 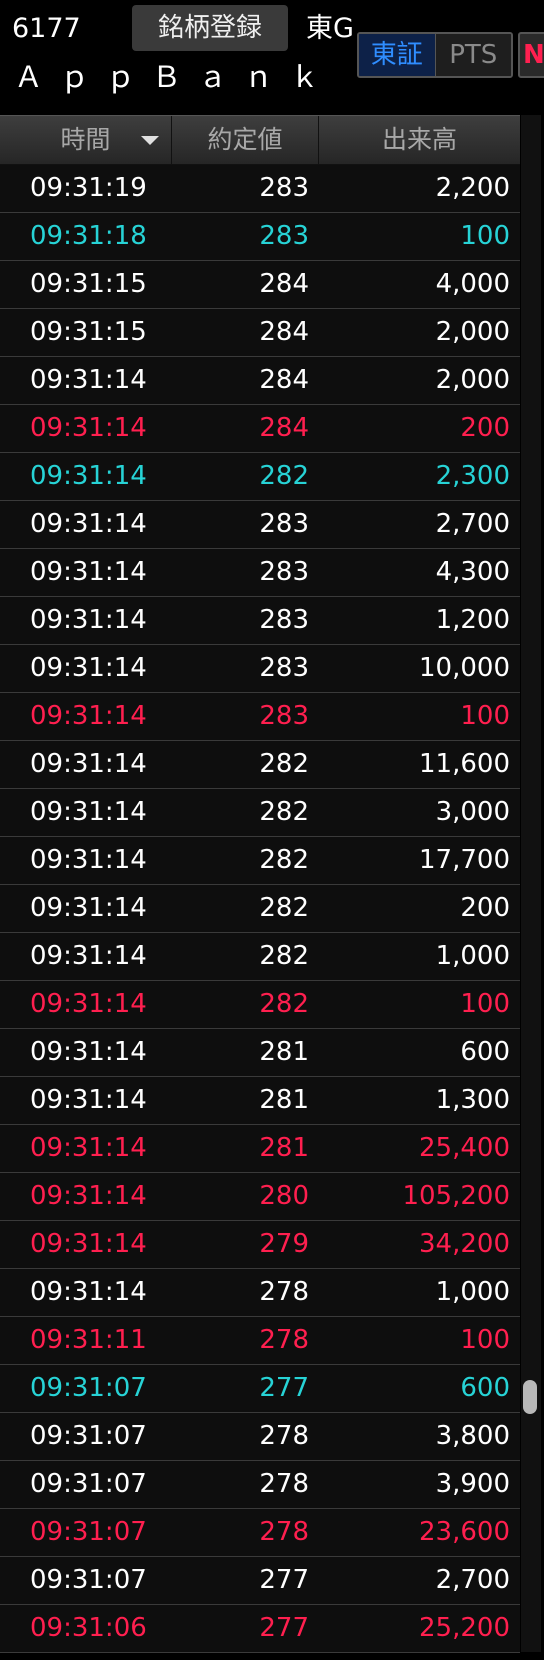 What do you see at coordinates (272, 57) in the screenshot?
I see `stock-header: 6177 銘柄登録 東G ＡｐｐＢａｎｋ 東証 PTS N` at bounding box center [272, 57].